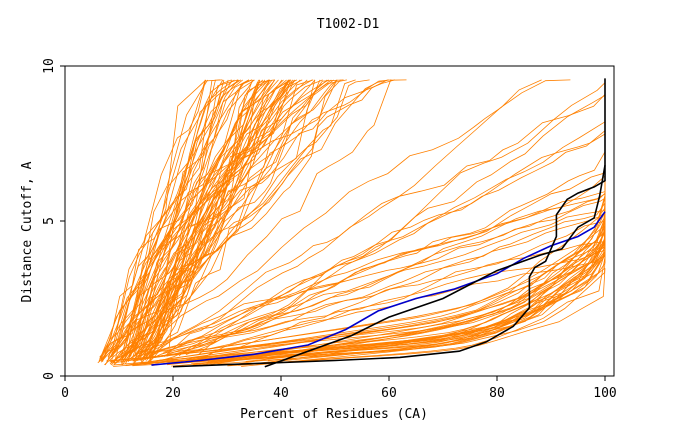  I want to click on y-tick-label: 5, so click(49, 221).